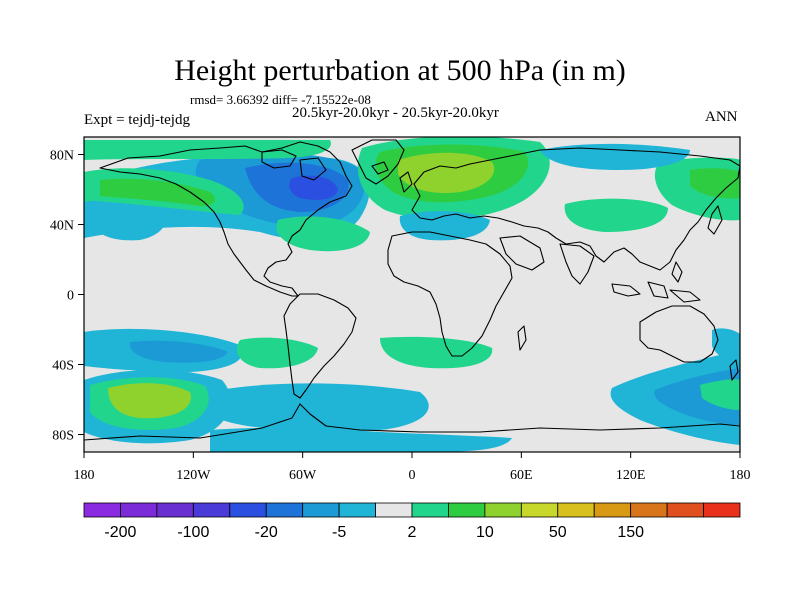 The width and height of the screenshot is (800, 600). I want to click on coast-north-america, so click(226, 219).